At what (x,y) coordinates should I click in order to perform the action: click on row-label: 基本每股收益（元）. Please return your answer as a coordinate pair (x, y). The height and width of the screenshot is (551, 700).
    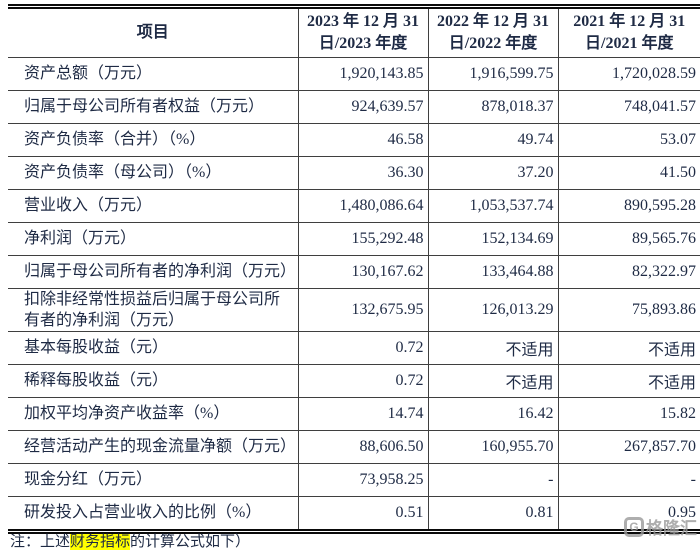
    Looking at the image, I should click on (153, 348).